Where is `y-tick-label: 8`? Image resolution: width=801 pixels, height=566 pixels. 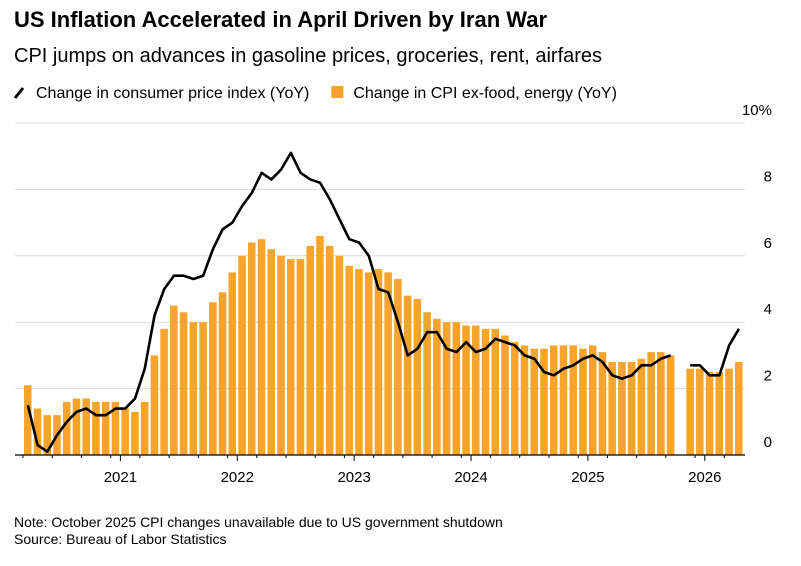
y-tick-label: 8 is located at coordinates (768, 176).